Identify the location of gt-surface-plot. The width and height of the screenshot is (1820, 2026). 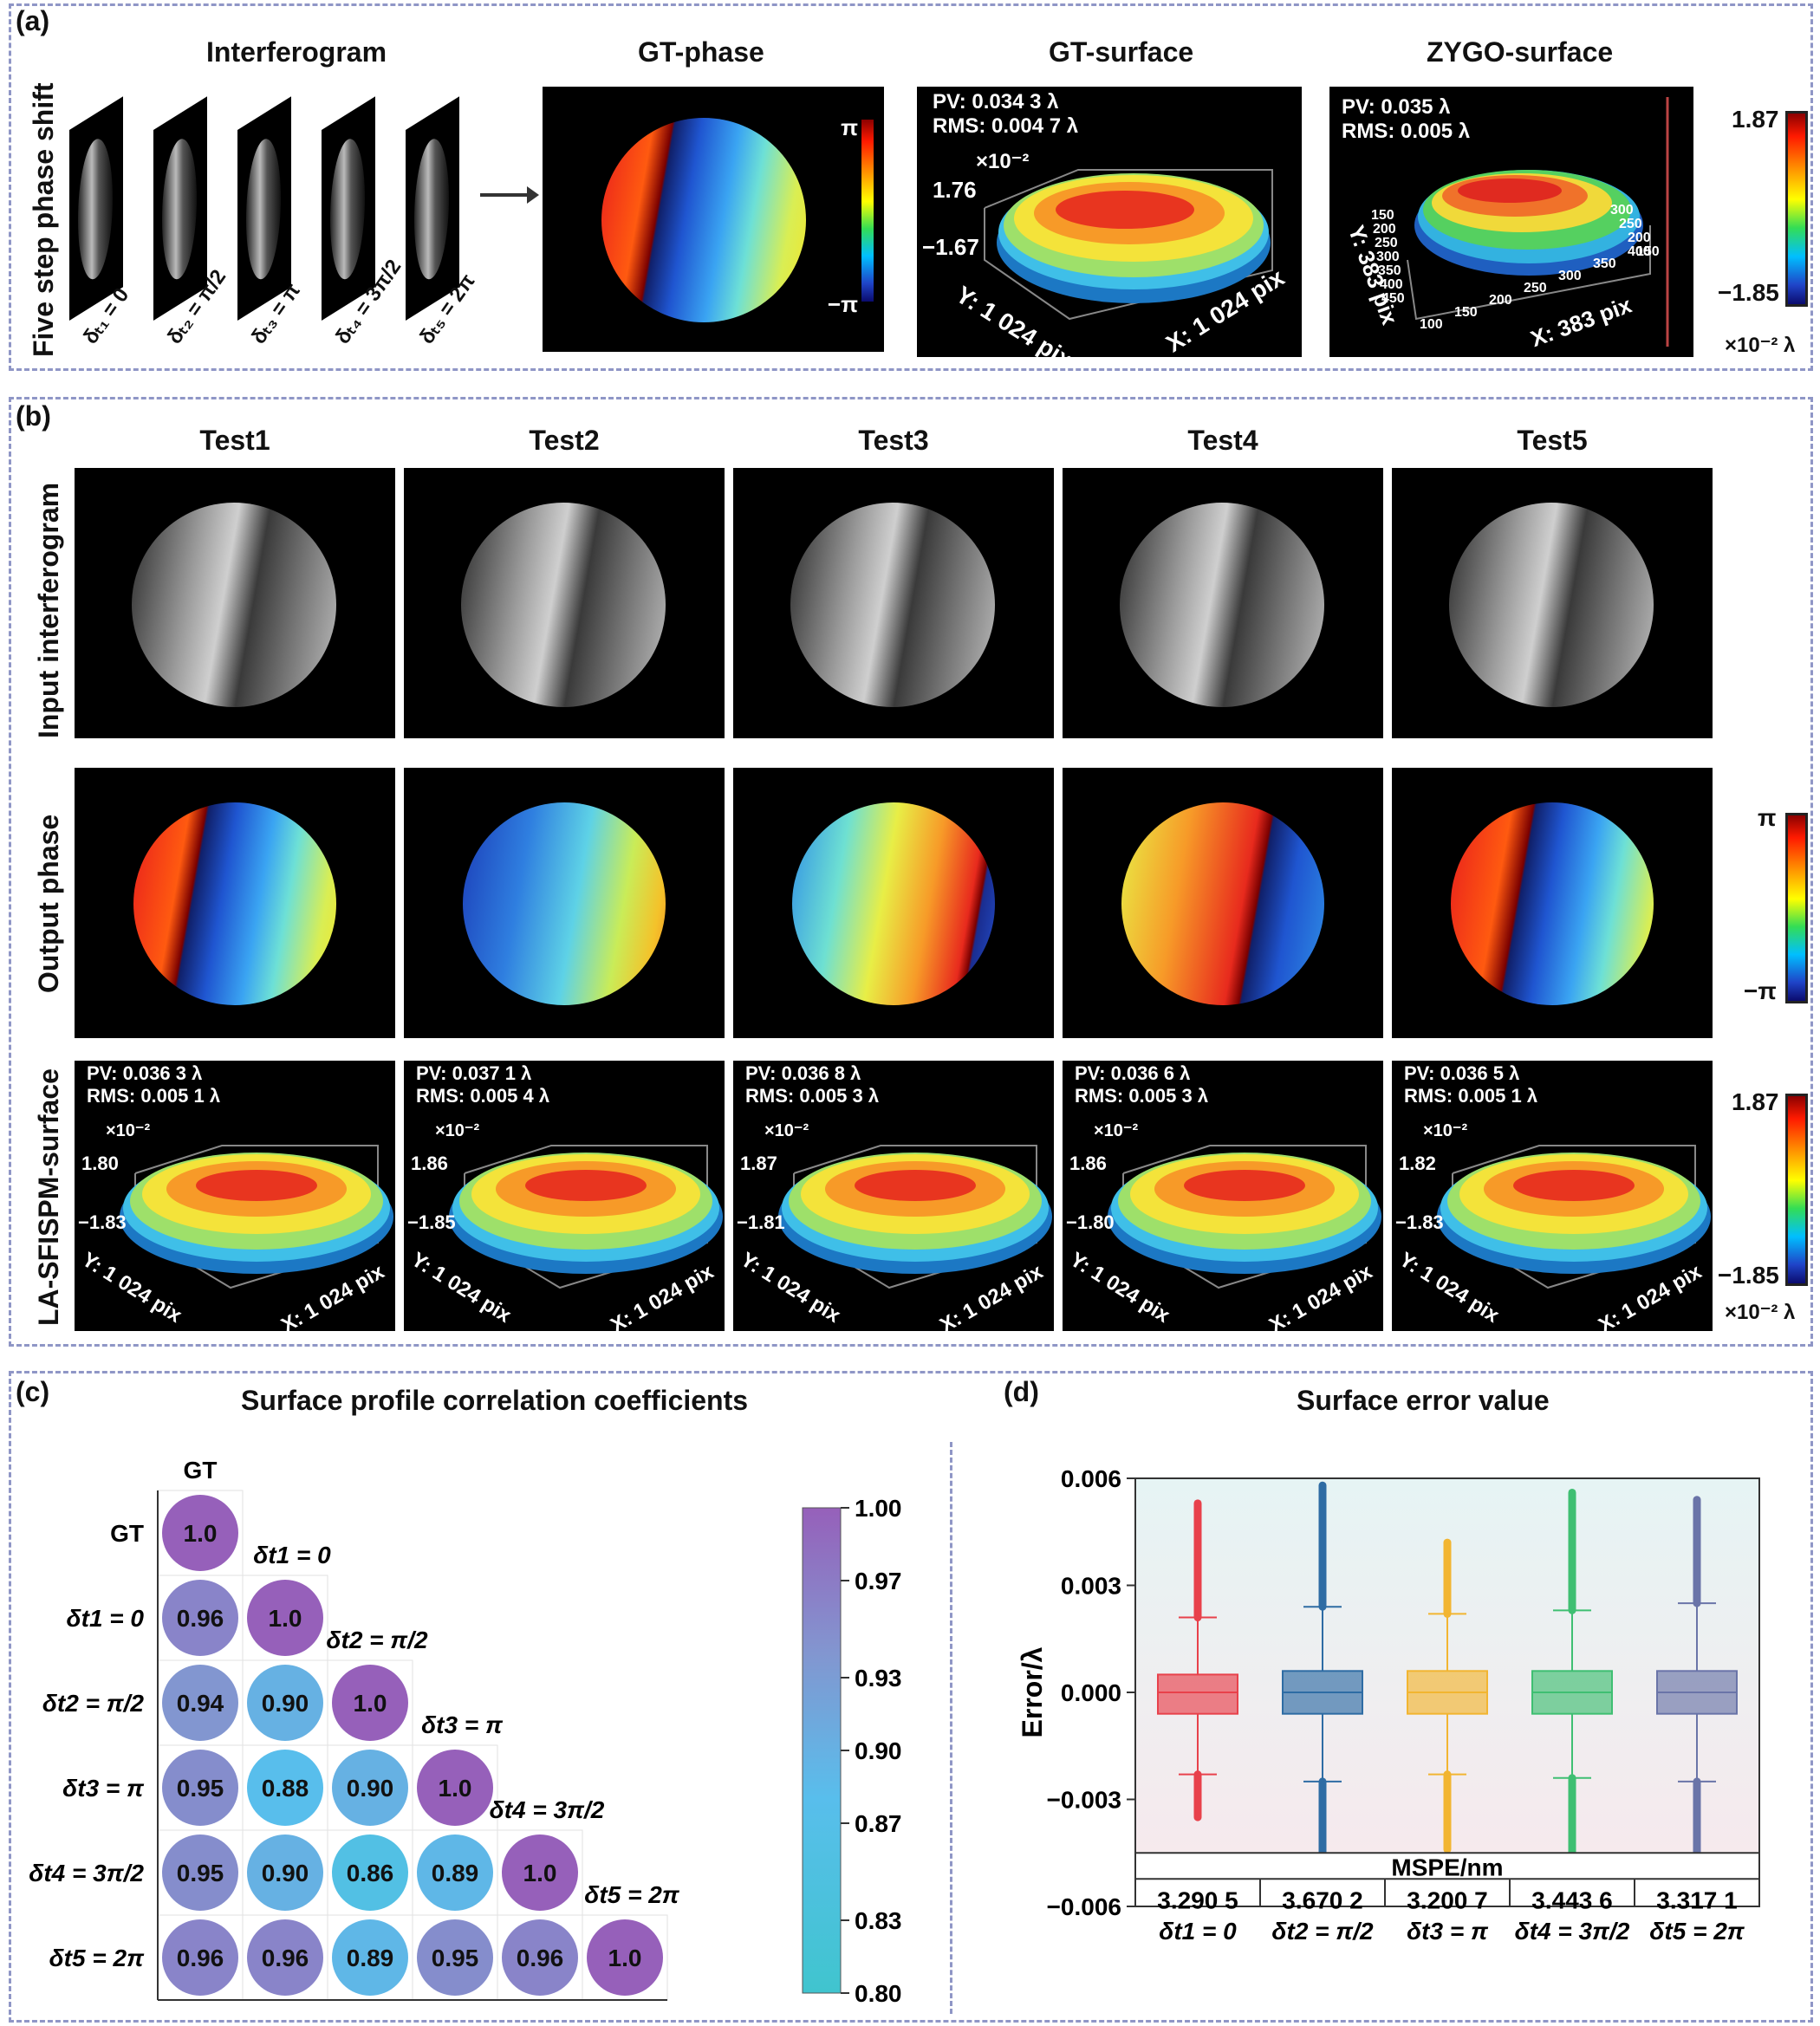
(1128, 245).